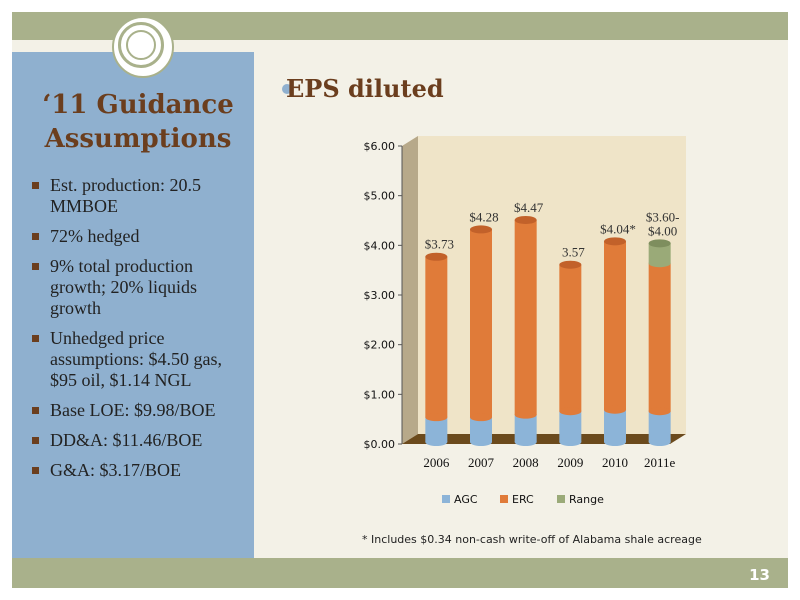 The image size is (800, 600). Describe the element at coordinates (573, 252) in the screenshot. I see `data-label: 3.57` at that location.